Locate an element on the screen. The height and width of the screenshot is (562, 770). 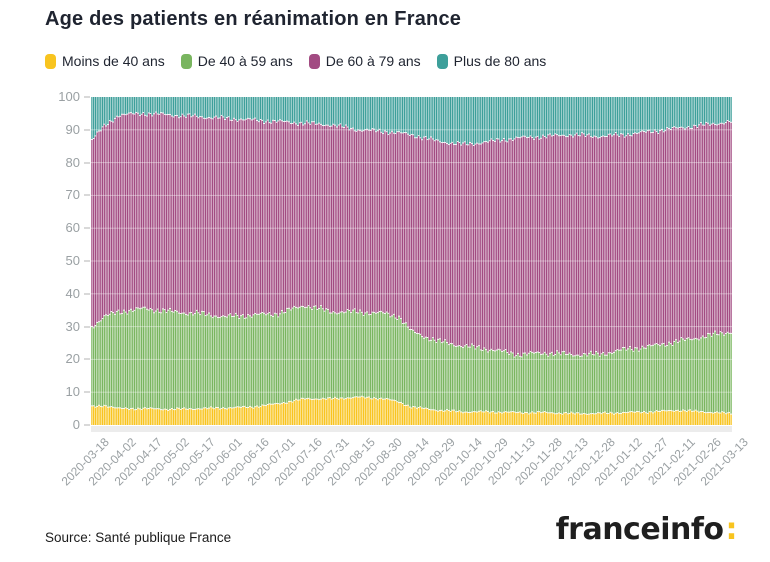
y-axis-tick-label: 20 is located at coordinates (72, 359).